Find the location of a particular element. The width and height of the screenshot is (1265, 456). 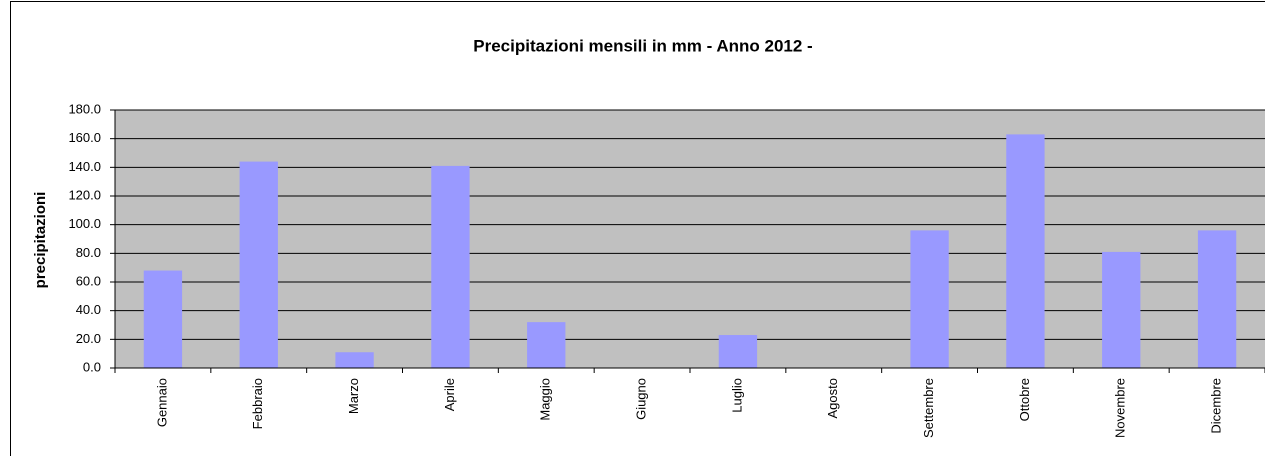

x-tick-label: Maggio is located at coordinates (545, 399).